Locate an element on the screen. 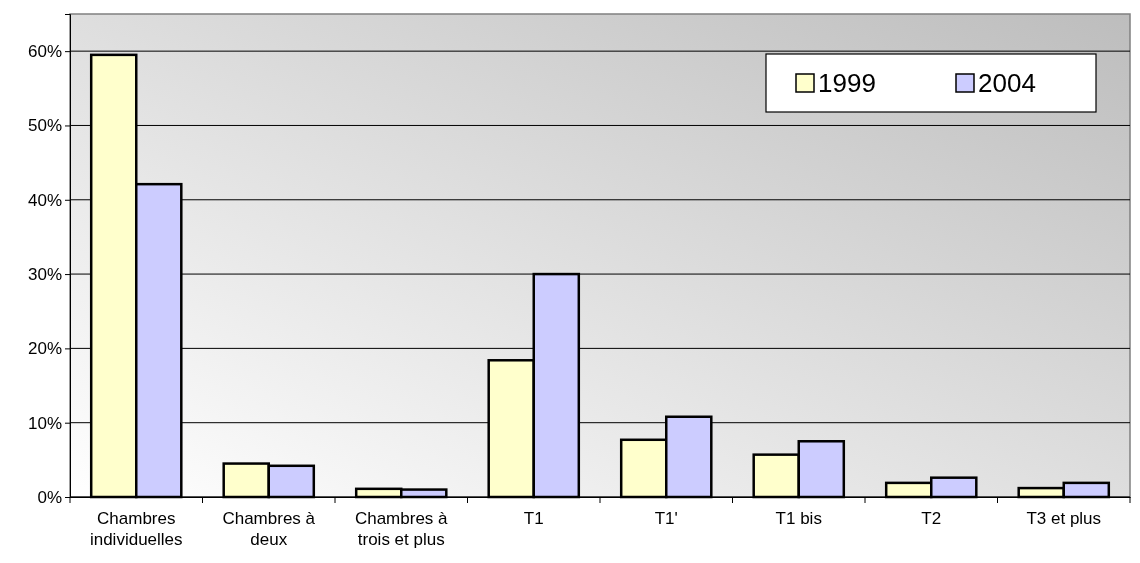 Image resolution: width=1140 pixels, height=563 pixels. y-tick-label: 50% is located at coordinates (44, 126).